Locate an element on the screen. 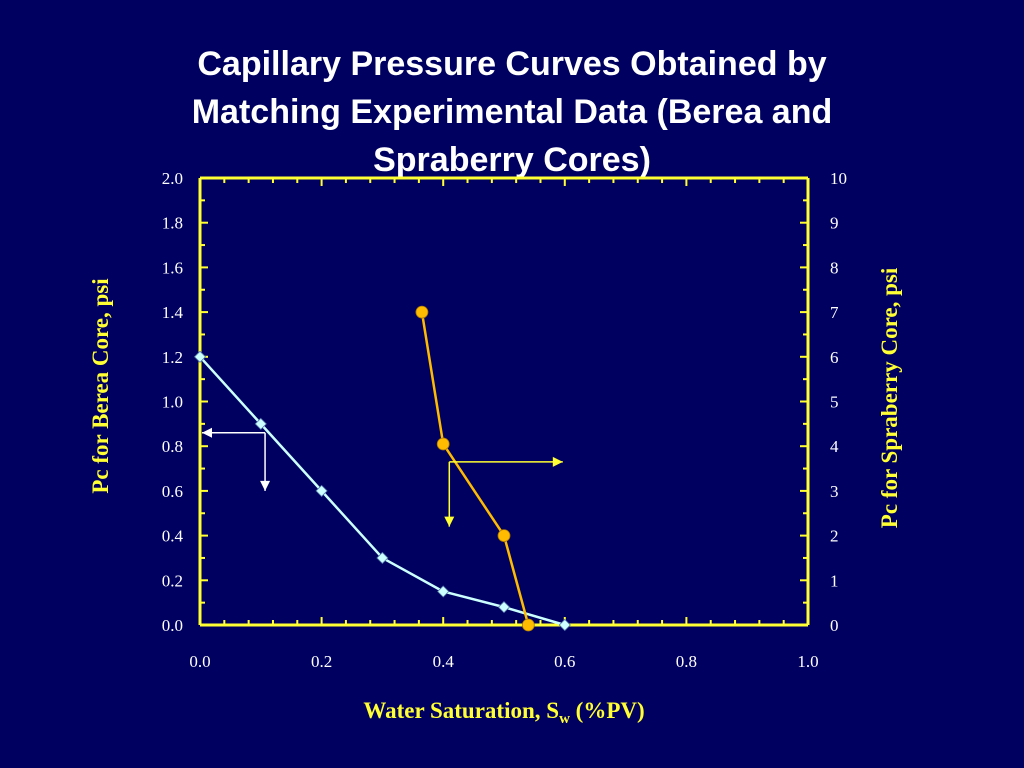  y-right-tick-label: 4 is located at coordinates (834, 446).